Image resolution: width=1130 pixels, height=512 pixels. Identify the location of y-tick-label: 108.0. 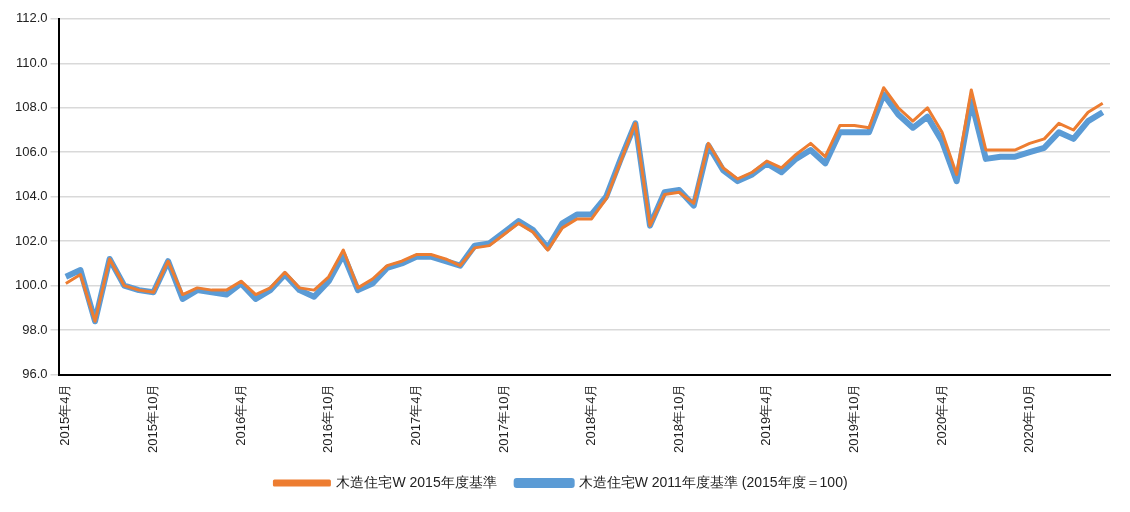
(31, 107).